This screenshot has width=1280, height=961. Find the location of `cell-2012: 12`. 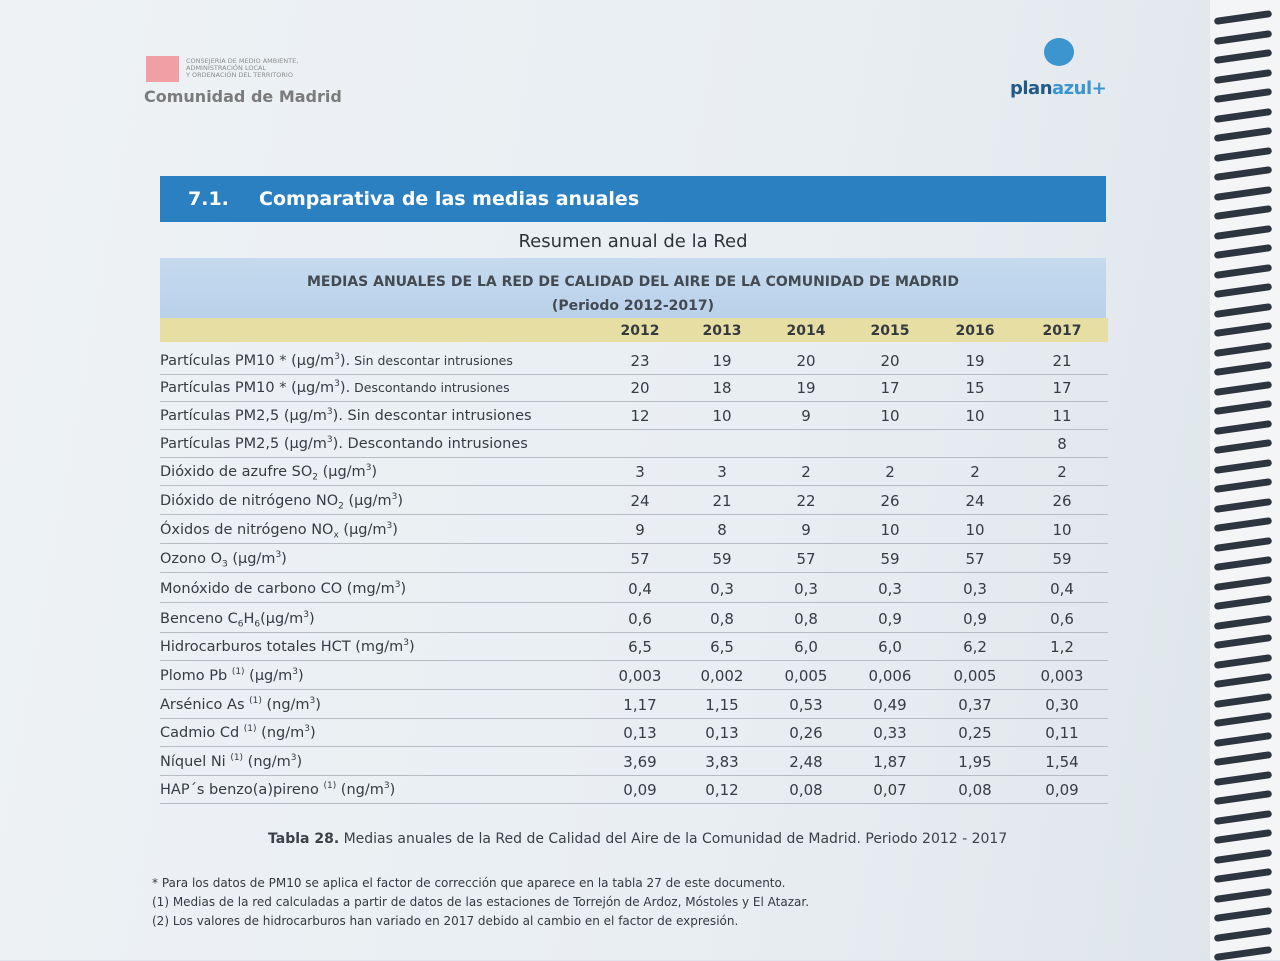

cell-2012: 12 is located at coordinates (640, 416).